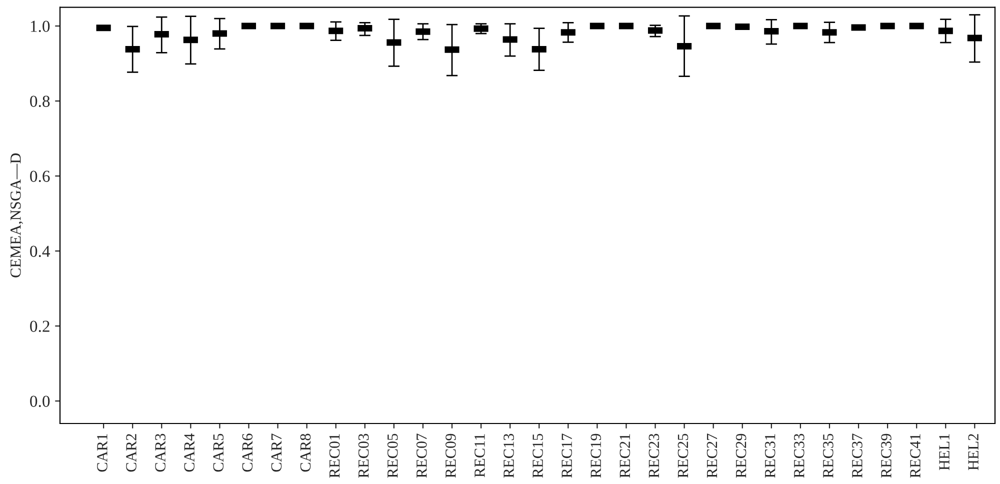 The image size is (1000, 484). Describe the element at coordinates (944, 452) in the screenshot. I see `x-tick-label: HEL1` at that location.